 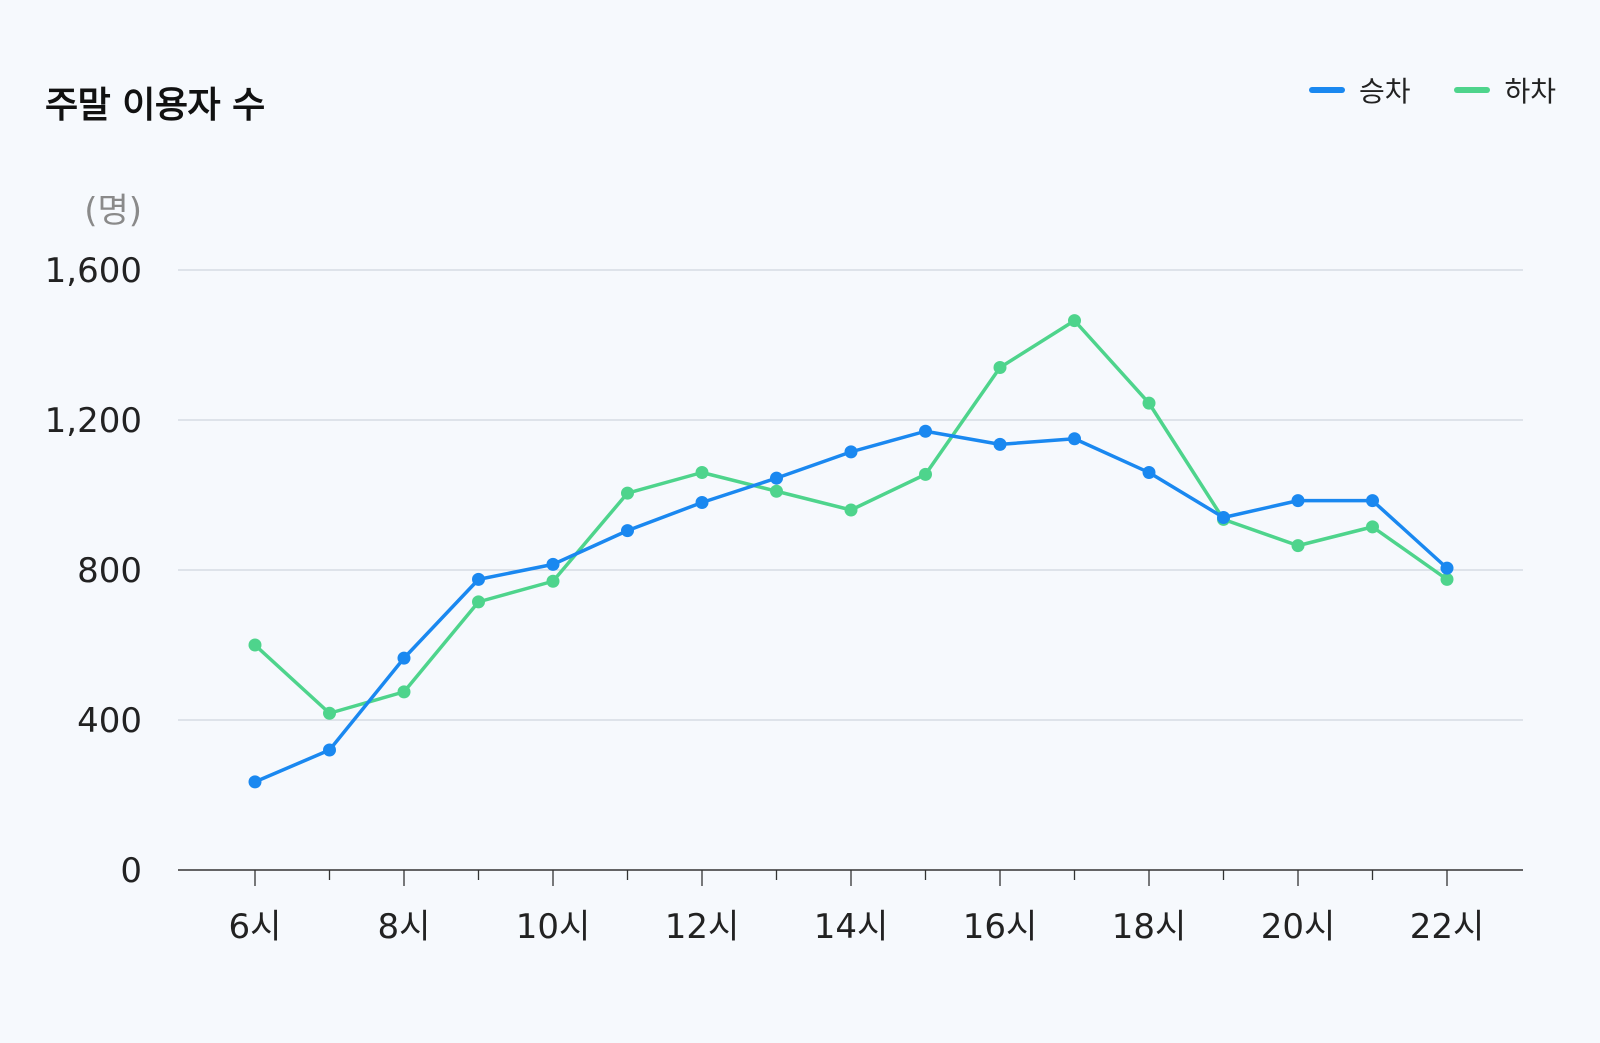 What do you see at coordinates (131, 871) in the screenshot?
I see `y-tick-label: 0` at bounding box center [131, 871].